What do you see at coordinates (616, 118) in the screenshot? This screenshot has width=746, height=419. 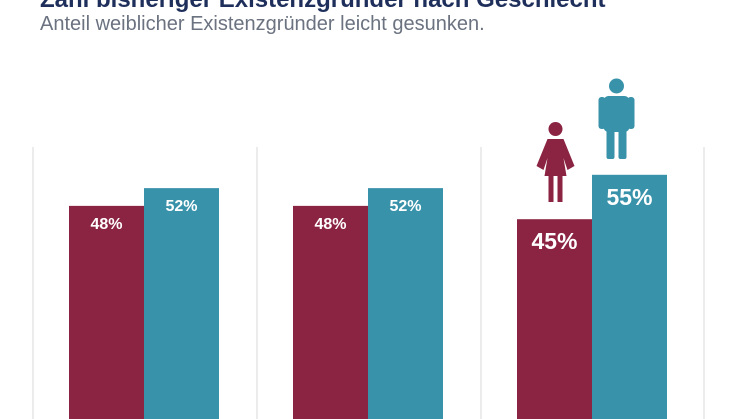 I see `male-person-icon` at bounding box center [616, 118].